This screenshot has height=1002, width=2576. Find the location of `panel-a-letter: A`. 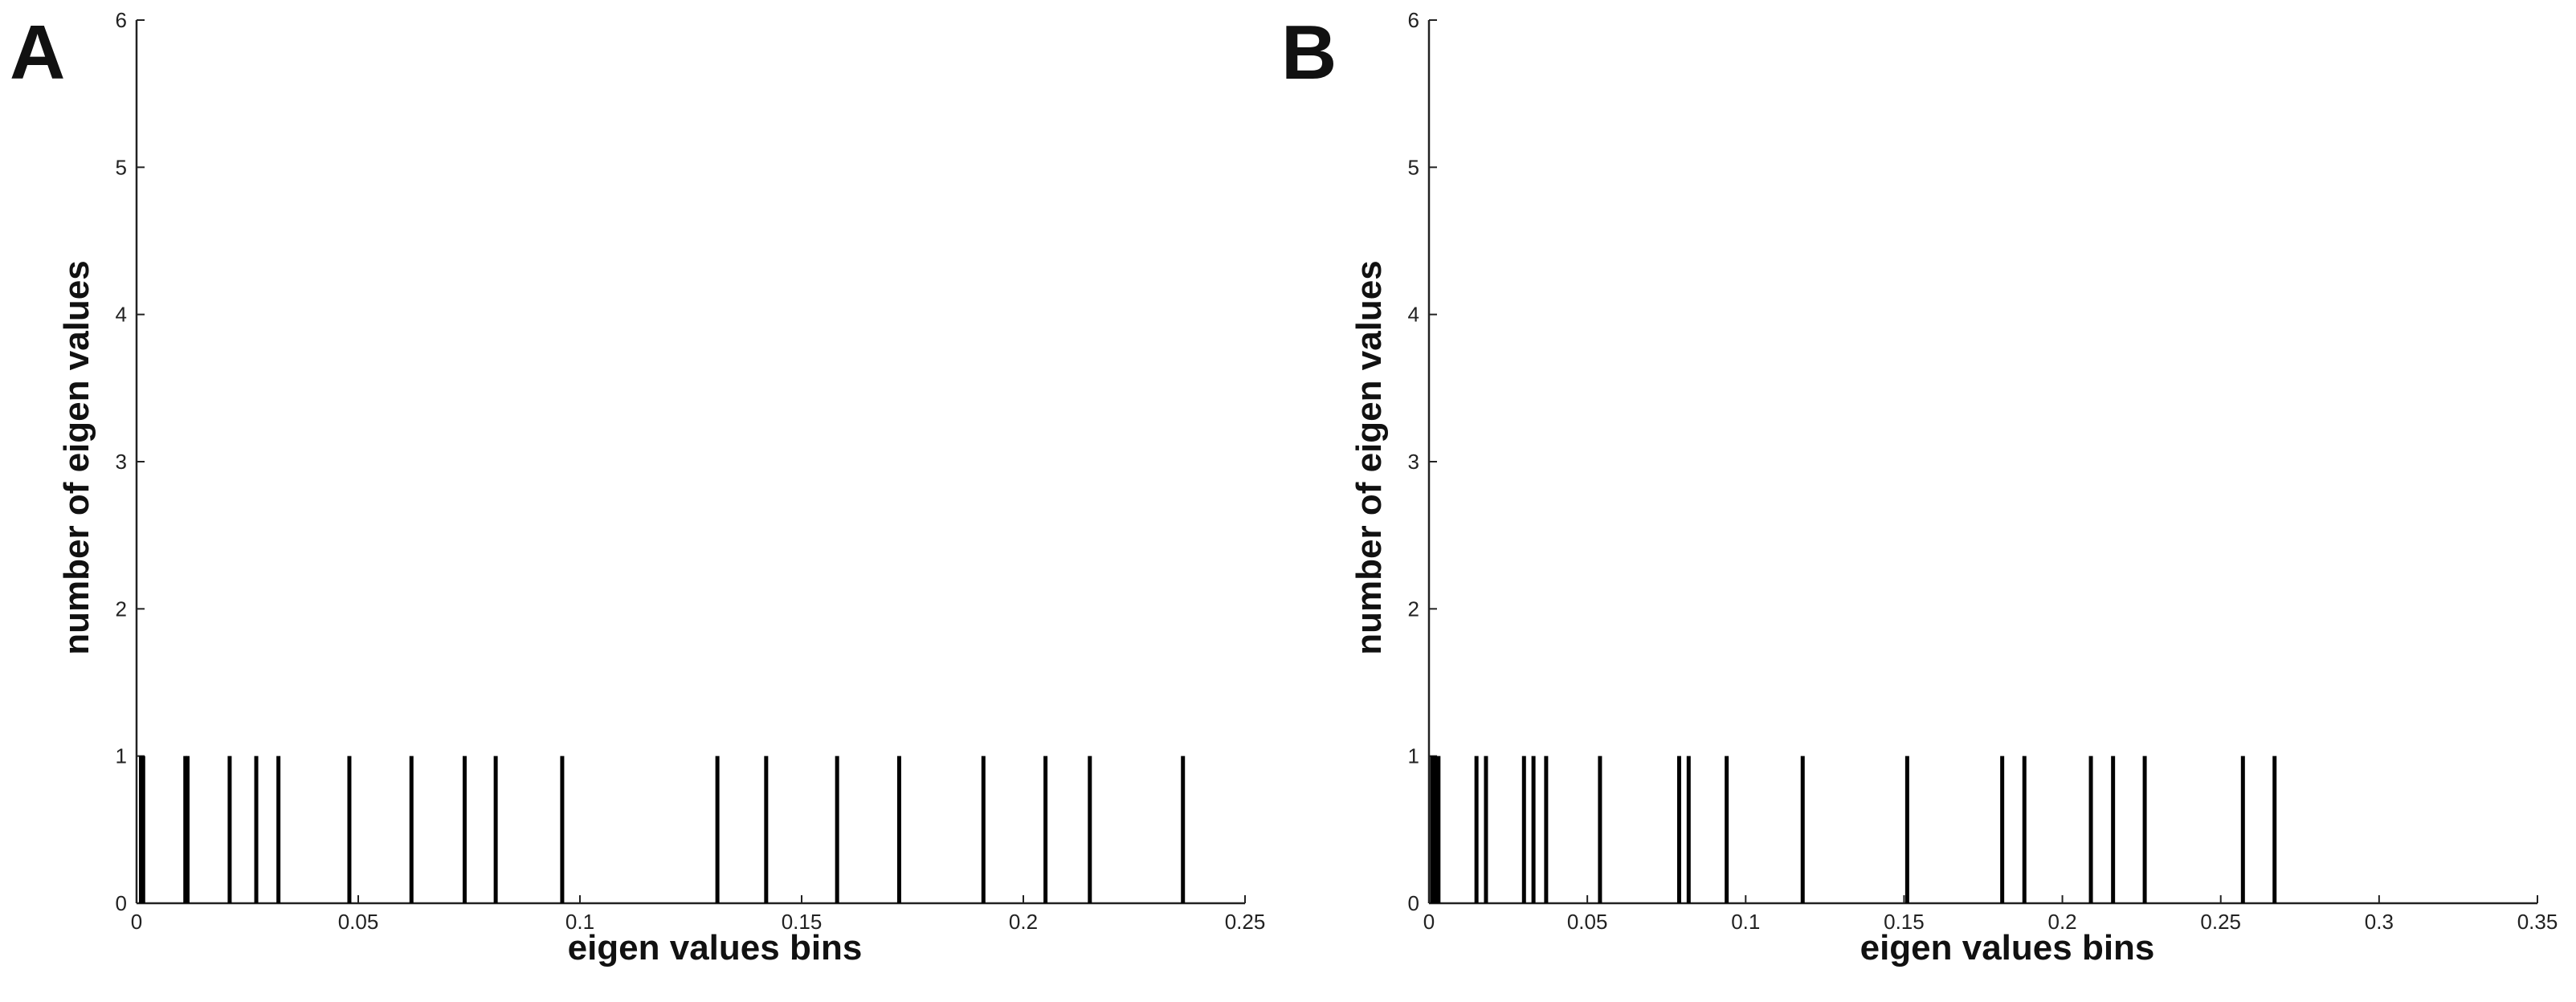

panel-a-letter: A is located at coordinates (37, 53).